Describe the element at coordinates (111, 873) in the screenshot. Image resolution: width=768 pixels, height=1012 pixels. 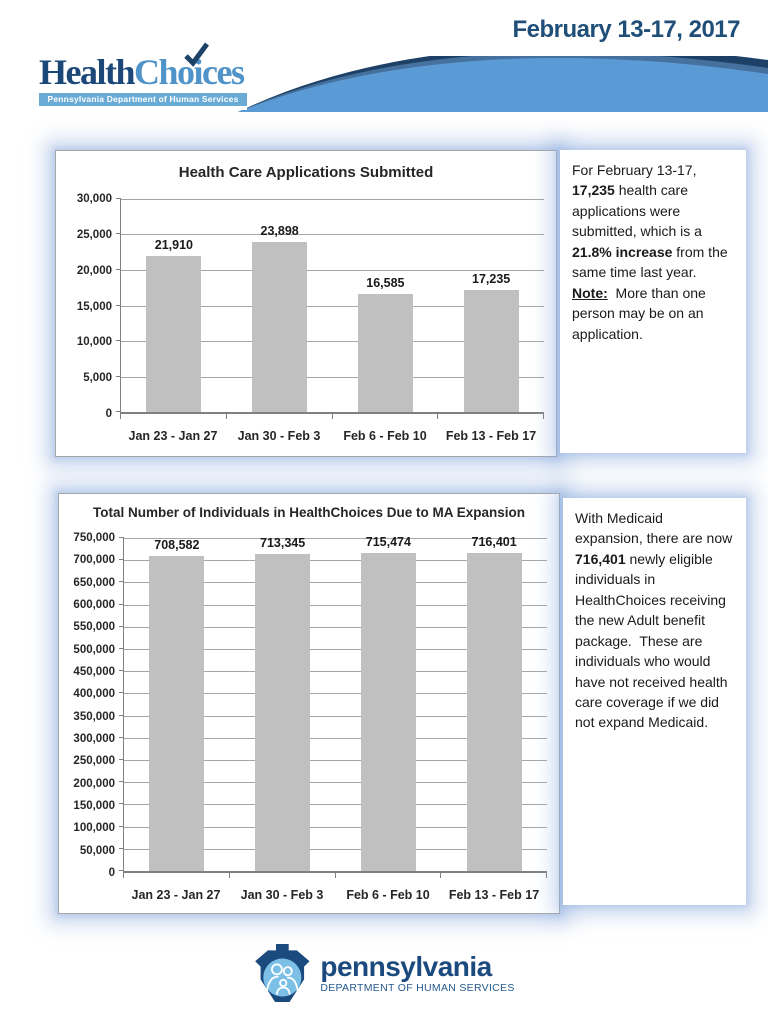
I see `y-tick-label: 0` at that location.